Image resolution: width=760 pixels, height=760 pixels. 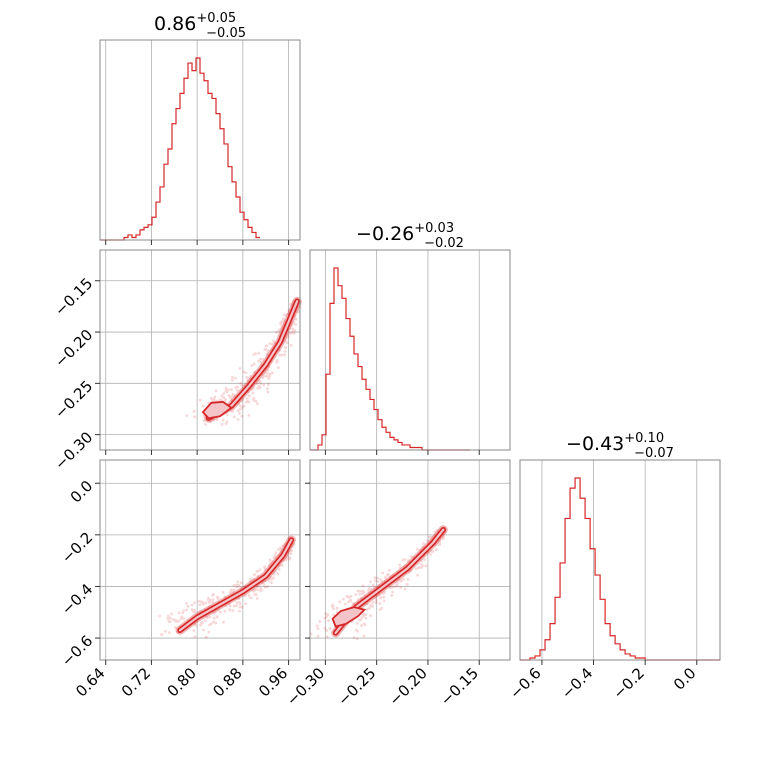 I want to click on x-tick-label-2-1: −0.4, so click(x=577, y=683).